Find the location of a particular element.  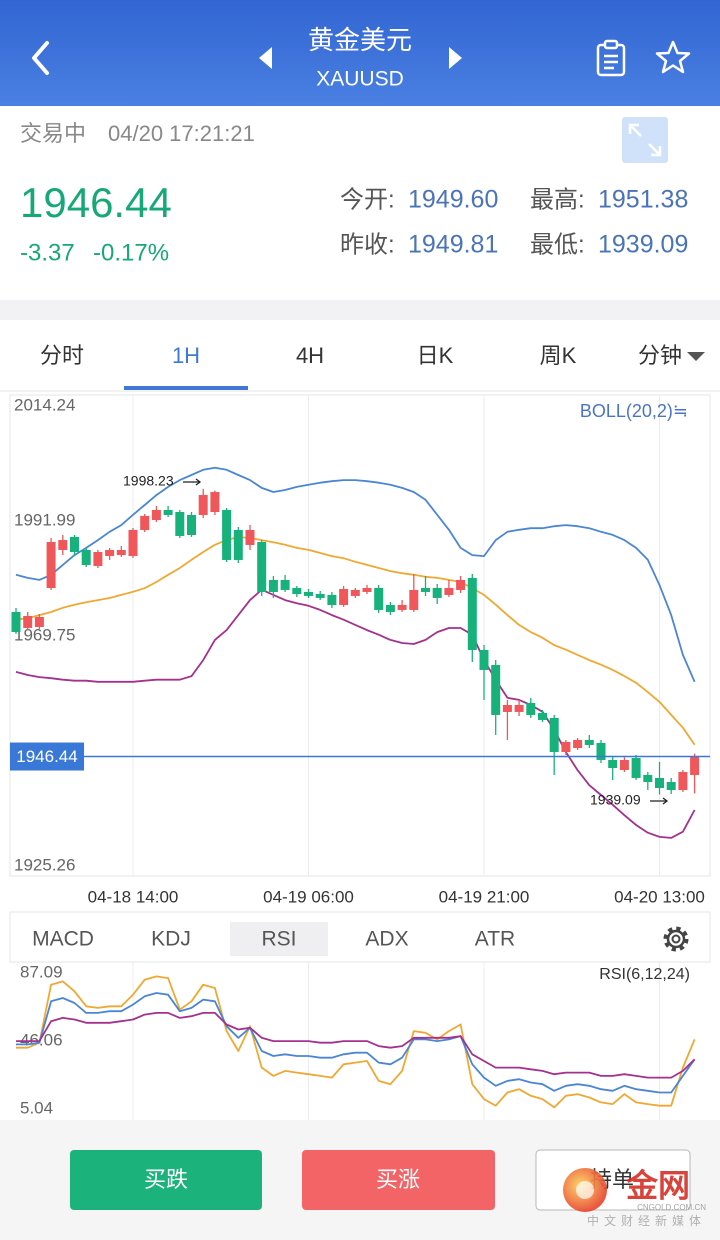

settings-button is located at coordinates (676, 939).